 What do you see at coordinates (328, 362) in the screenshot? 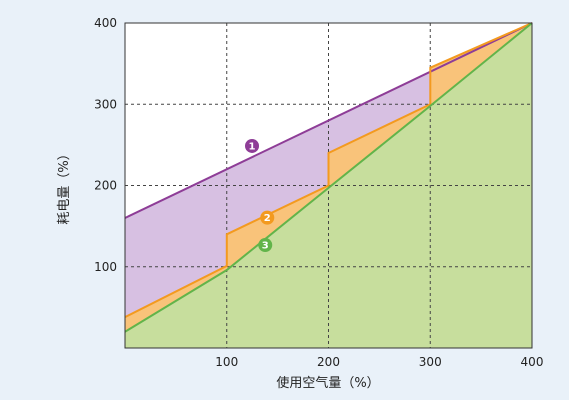
I see `x-tick-label: 200` at bounding box center [328, 362].